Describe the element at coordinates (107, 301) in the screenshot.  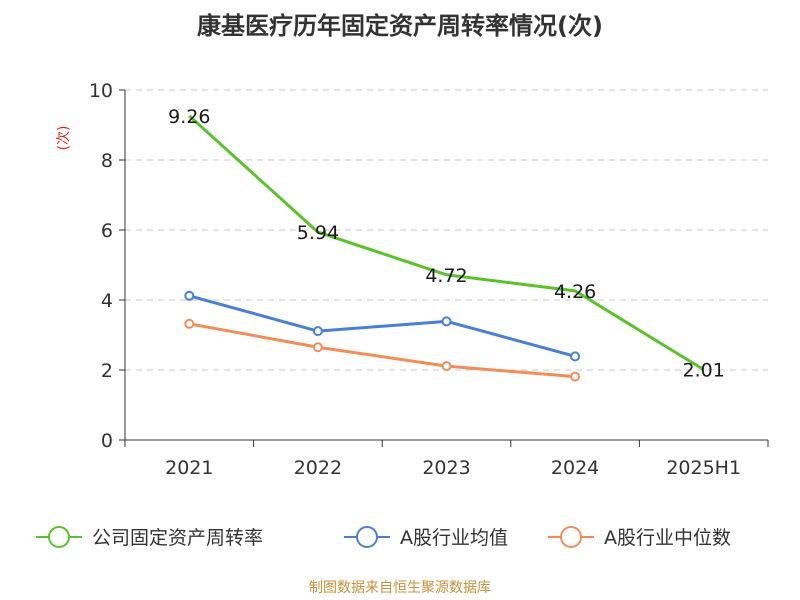
I see `y-tick-label: 4` at that location.